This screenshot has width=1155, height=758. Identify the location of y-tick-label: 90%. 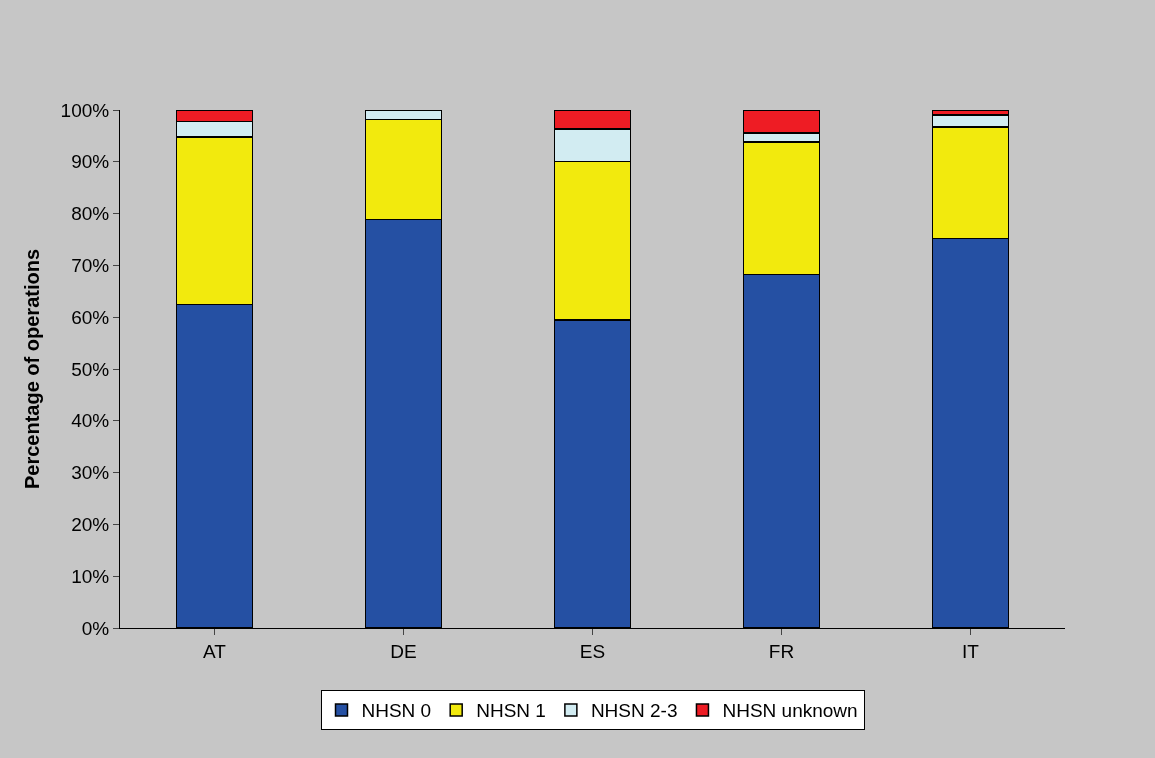
(90, 162).